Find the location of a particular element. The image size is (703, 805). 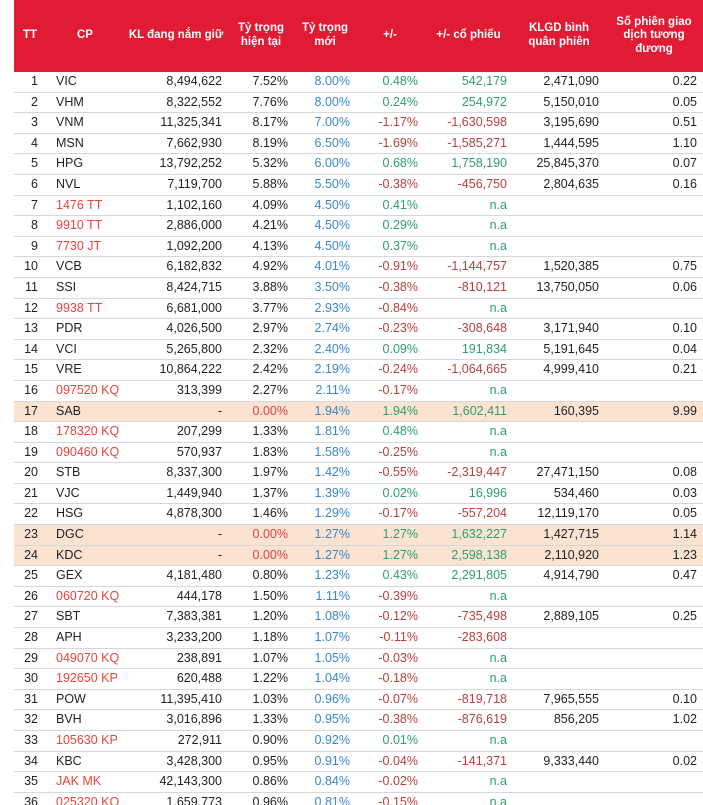

cell-sophien: 0.07 is located at coordinates (654, 164).